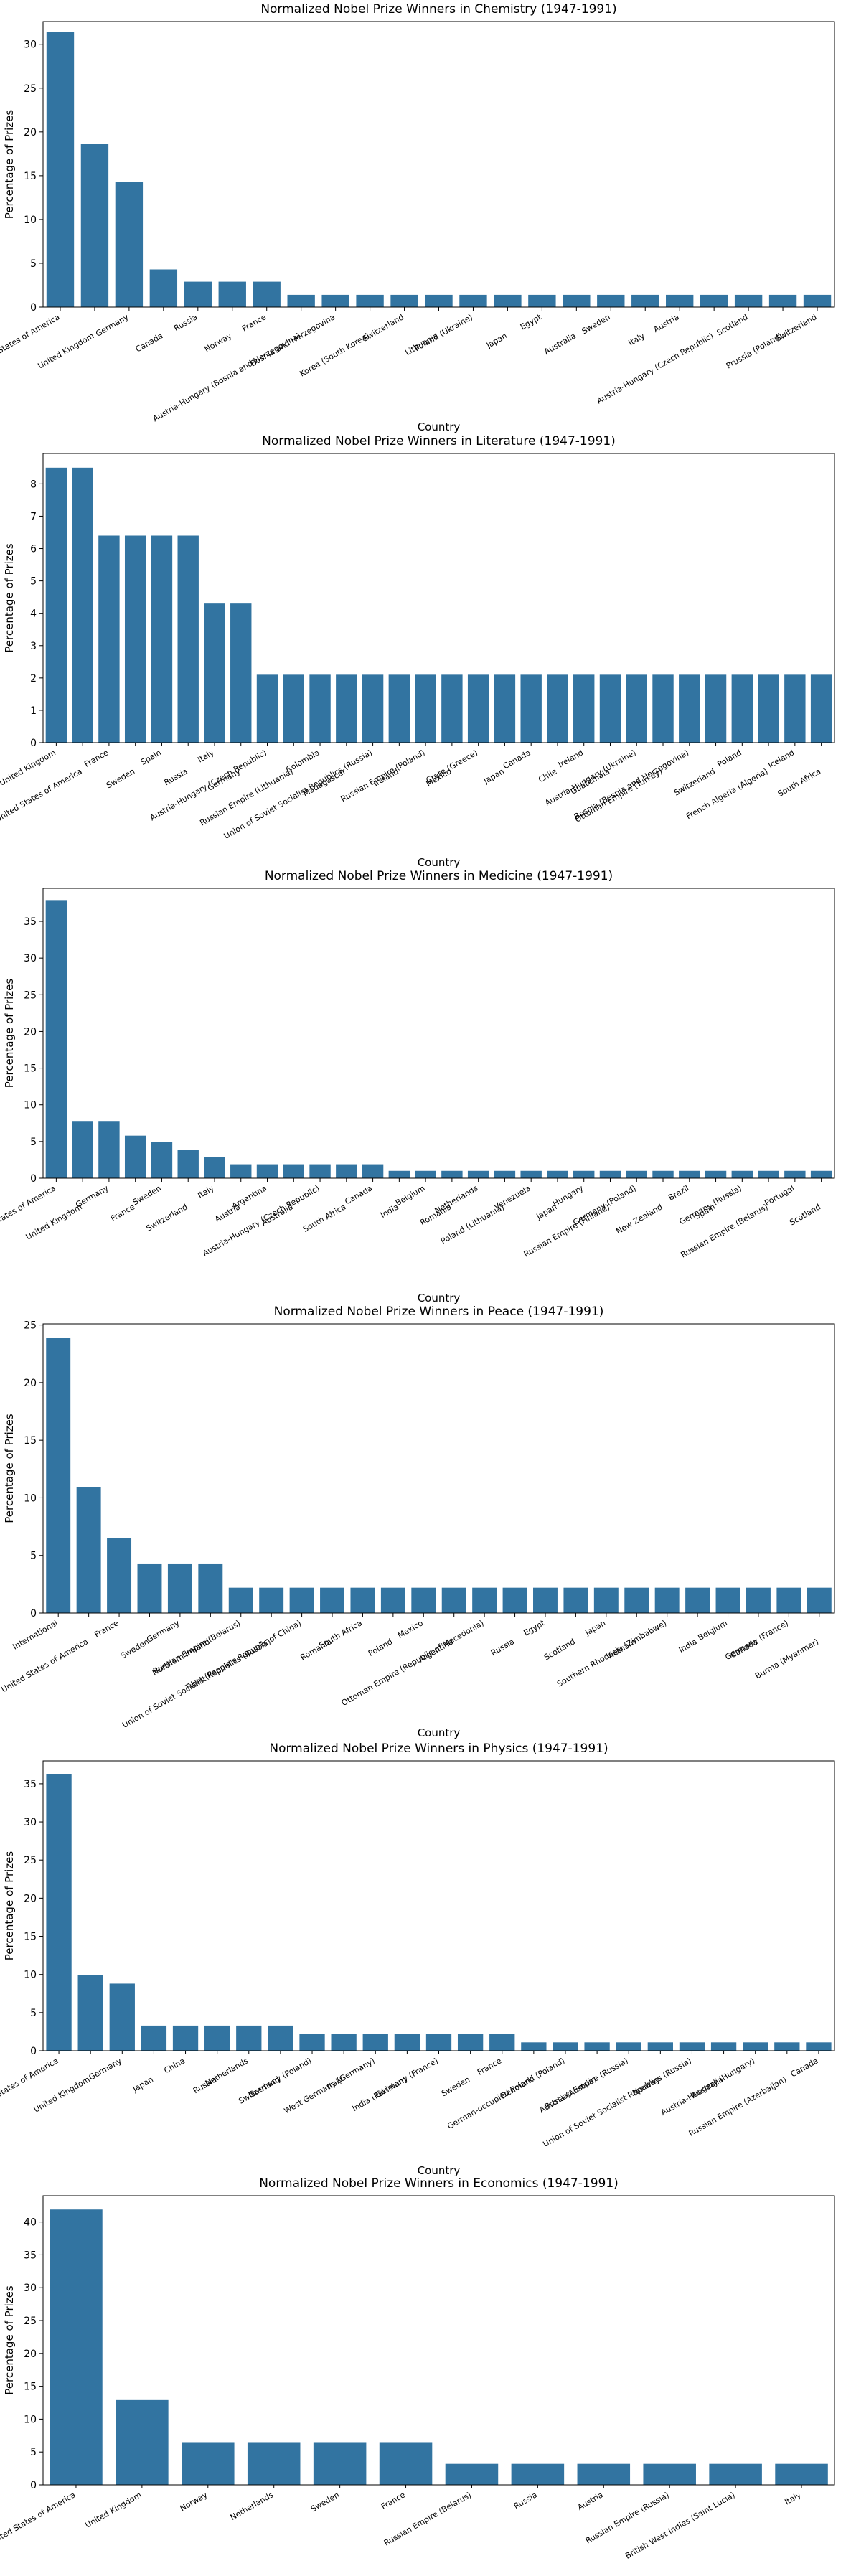 Image resolution: width=851 pixels, height=2576 pixels. I want to click on x-tick-label: Russian Empire (Poland), so click(383, 776).